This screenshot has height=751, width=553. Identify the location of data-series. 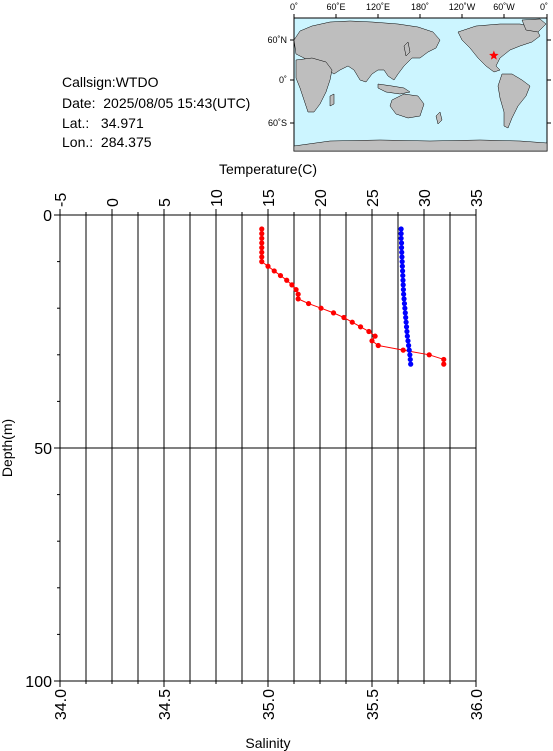
(353, 296).